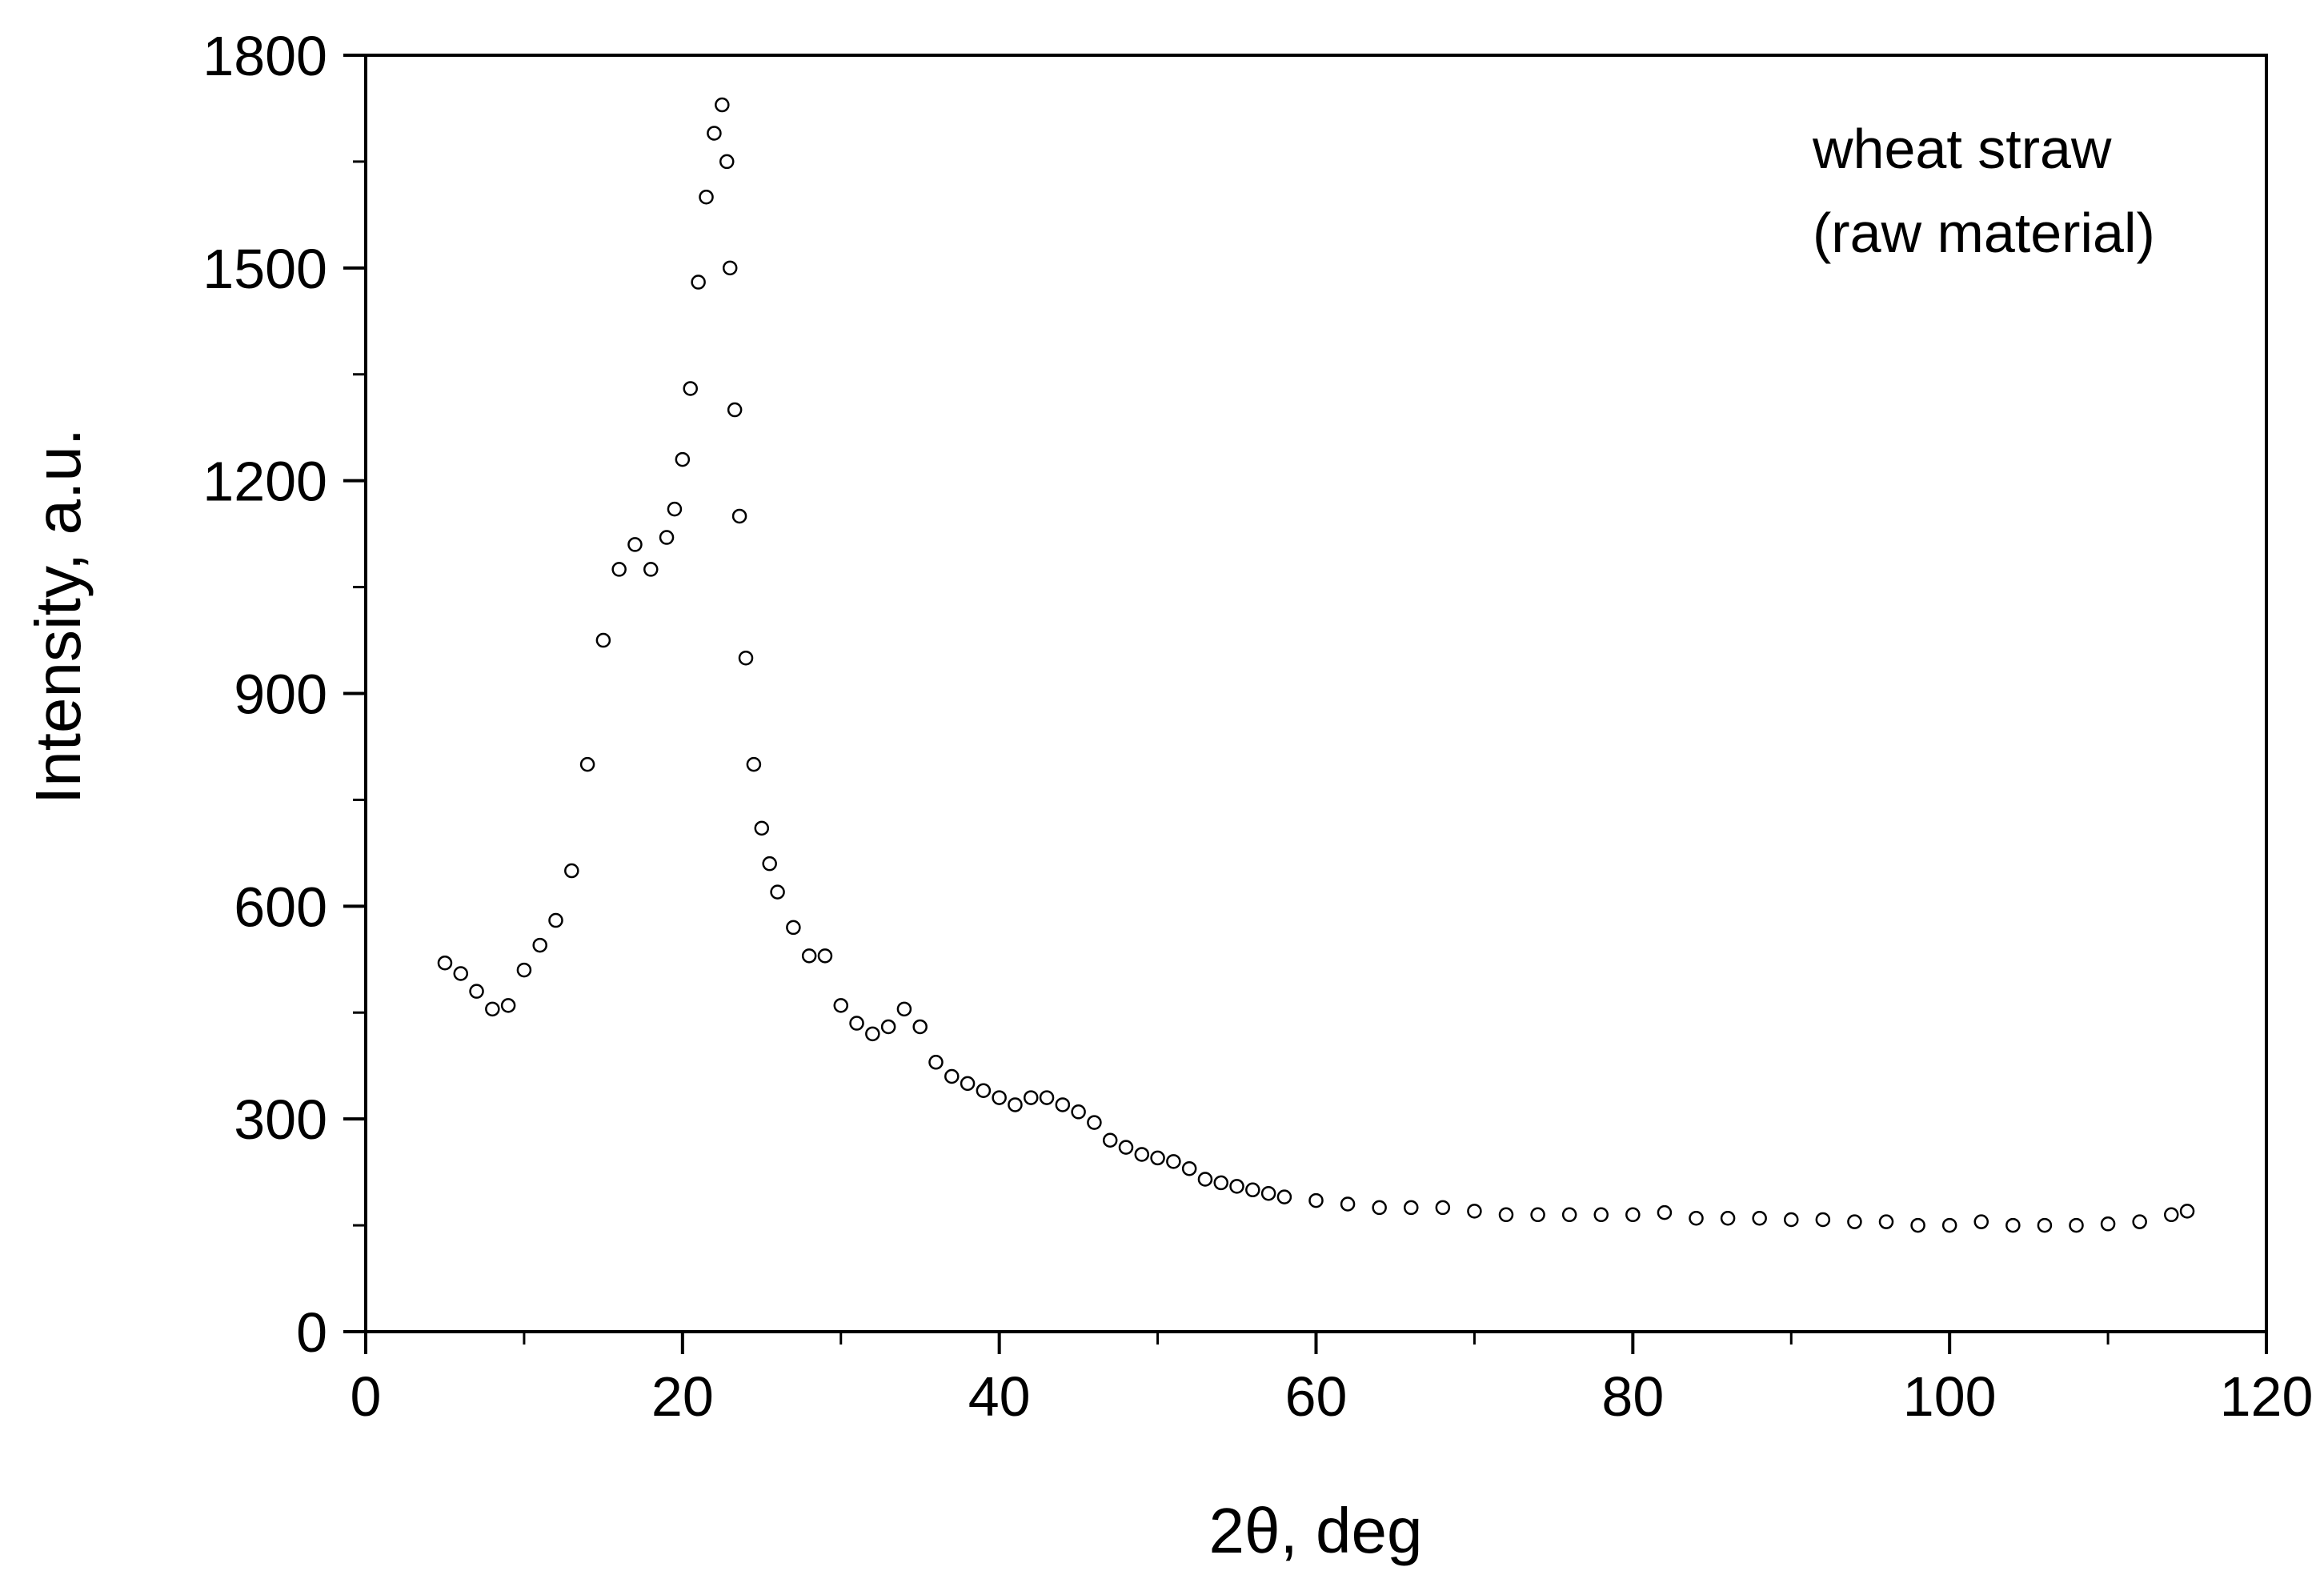 The height and width of the screenshot is (1583, 2324). What do you see at coordinates (280, 907) in the screenshot?
I see `y-tick-label: 600` at bounding box center [280, 907].